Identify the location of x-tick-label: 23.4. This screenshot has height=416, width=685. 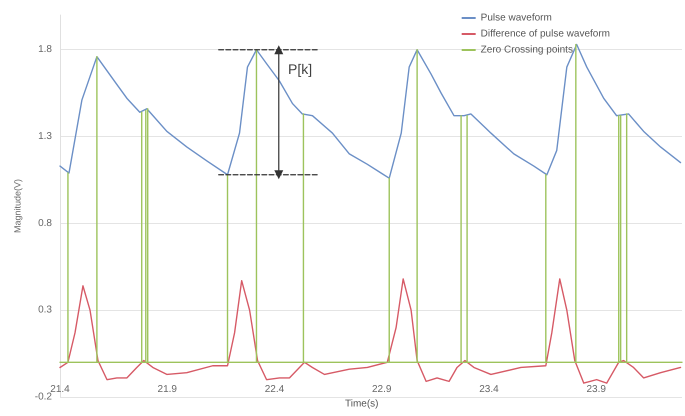
(489, 389).